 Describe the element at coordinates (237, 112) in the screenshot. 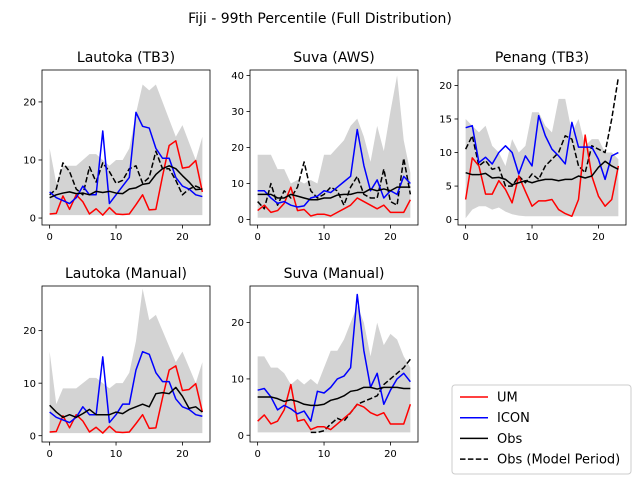

I see `y-tick-label: 30` at that location.